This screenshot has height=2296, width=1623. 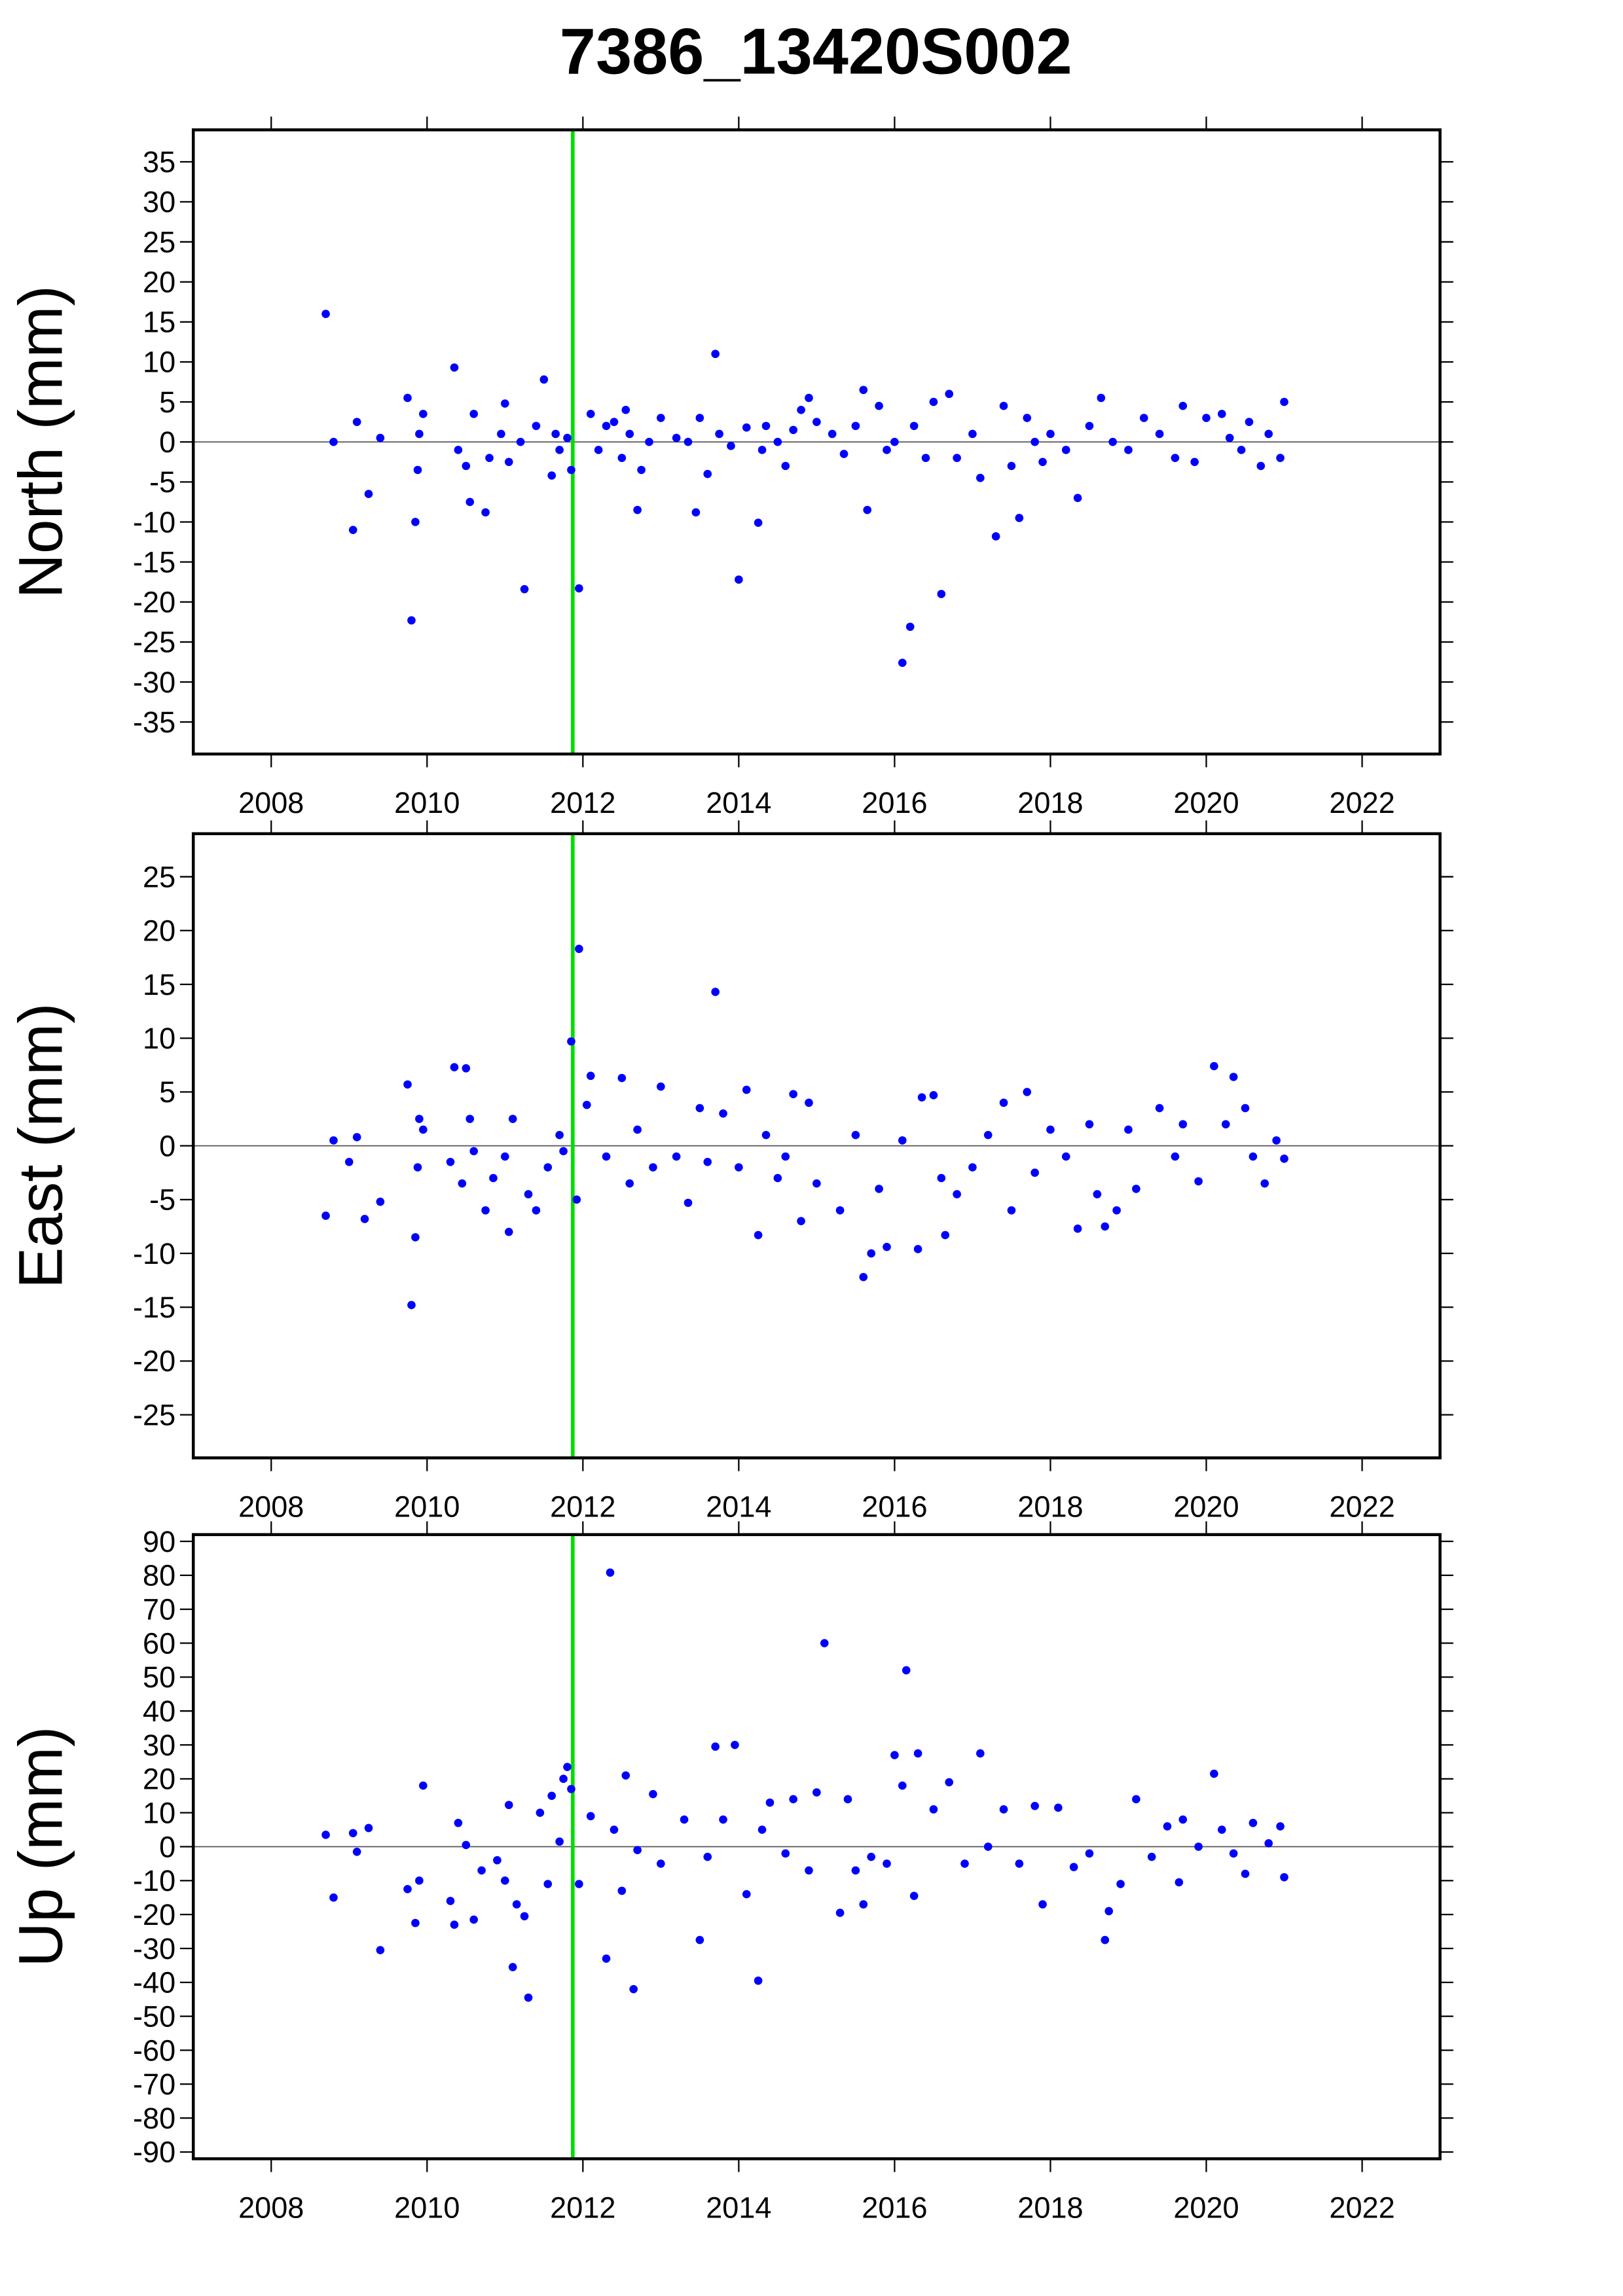 What do you see at coordinates (41, 442) in the screenshot?
I see `y-axis-label: North (mm)` at bounding box center [41, 442].